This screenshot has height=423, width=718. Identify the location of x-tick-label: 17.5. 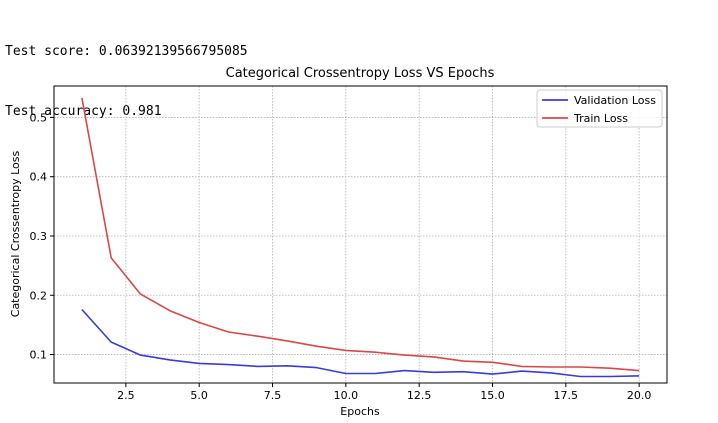
(566, 395).